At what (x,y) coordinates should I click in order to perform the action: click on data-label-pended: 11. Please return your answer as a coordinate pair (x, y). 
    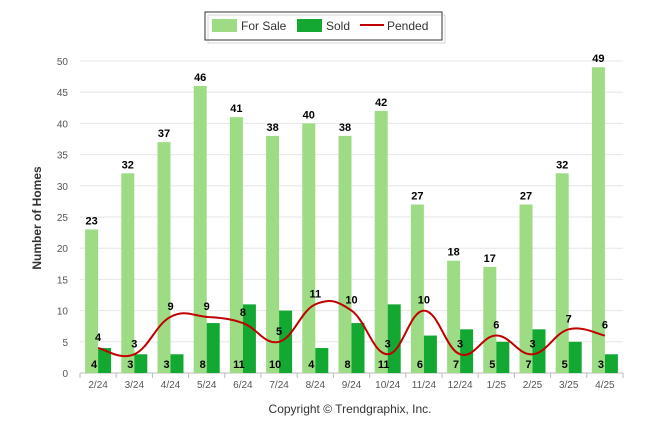
    Looking at the image, I should click on (315, 294).